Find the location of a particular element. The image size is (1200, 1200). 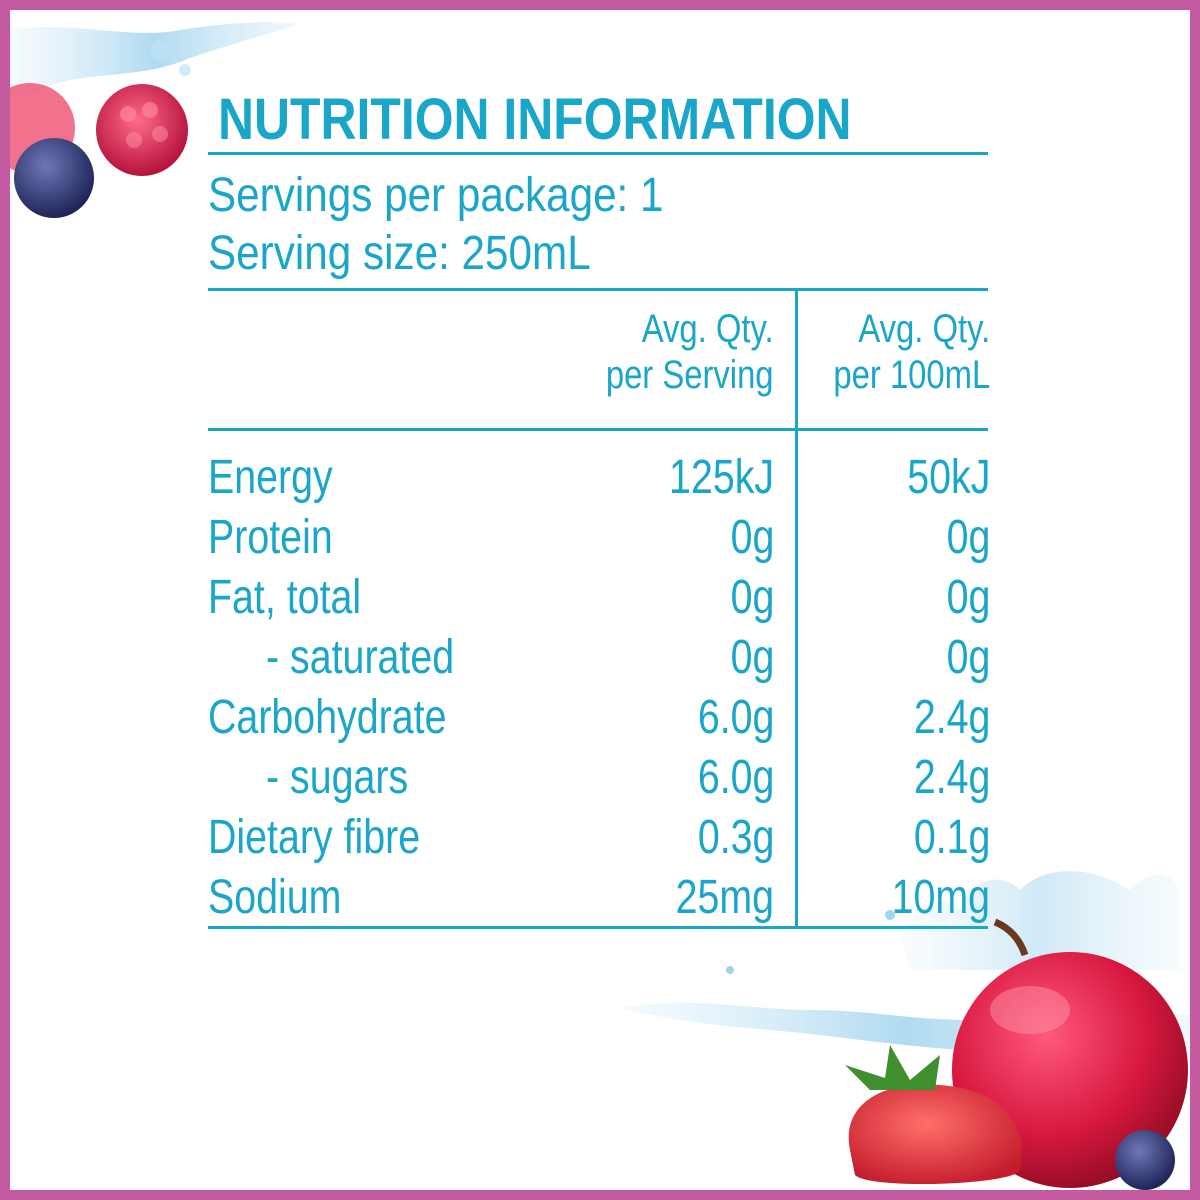

table-bottom-divider is located at coordinates (598, 927).